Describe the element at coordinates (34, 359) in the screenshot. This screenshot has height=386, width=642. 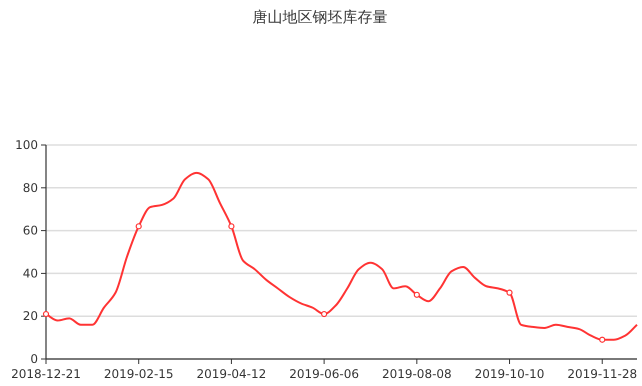
I see `y-tick-label: 0` at that location.